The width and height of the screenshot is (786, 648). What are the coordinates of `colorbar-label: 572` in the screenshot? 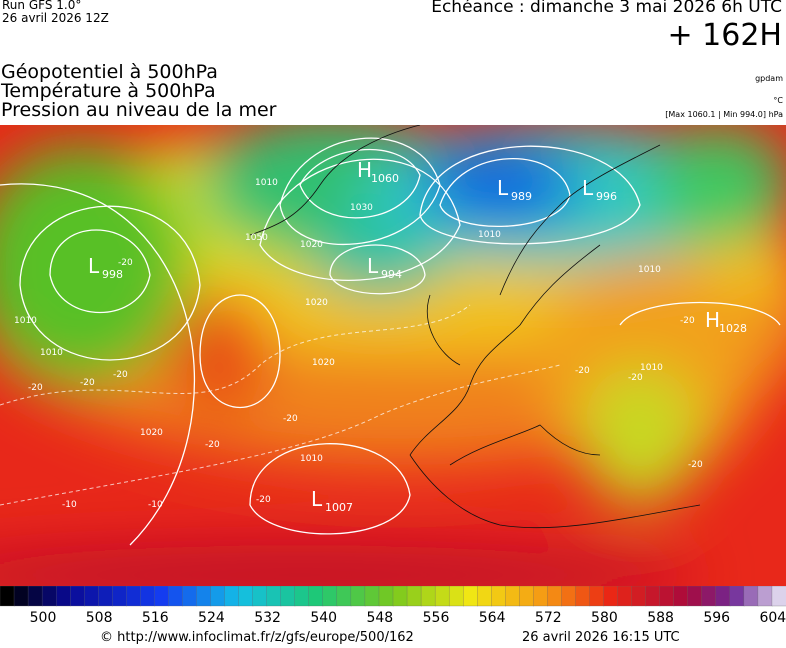 It's located at (548, 618).